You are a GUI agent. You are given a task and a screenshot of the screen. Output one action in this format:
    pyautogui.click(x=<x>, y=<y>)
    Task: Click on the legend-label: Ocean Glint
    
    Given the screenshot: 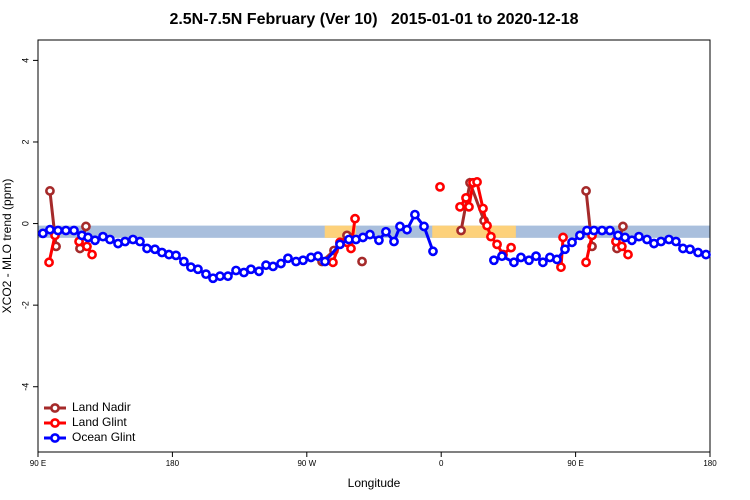 What is the action you would take?
    pyautogui.click(x=104, y=437)
    